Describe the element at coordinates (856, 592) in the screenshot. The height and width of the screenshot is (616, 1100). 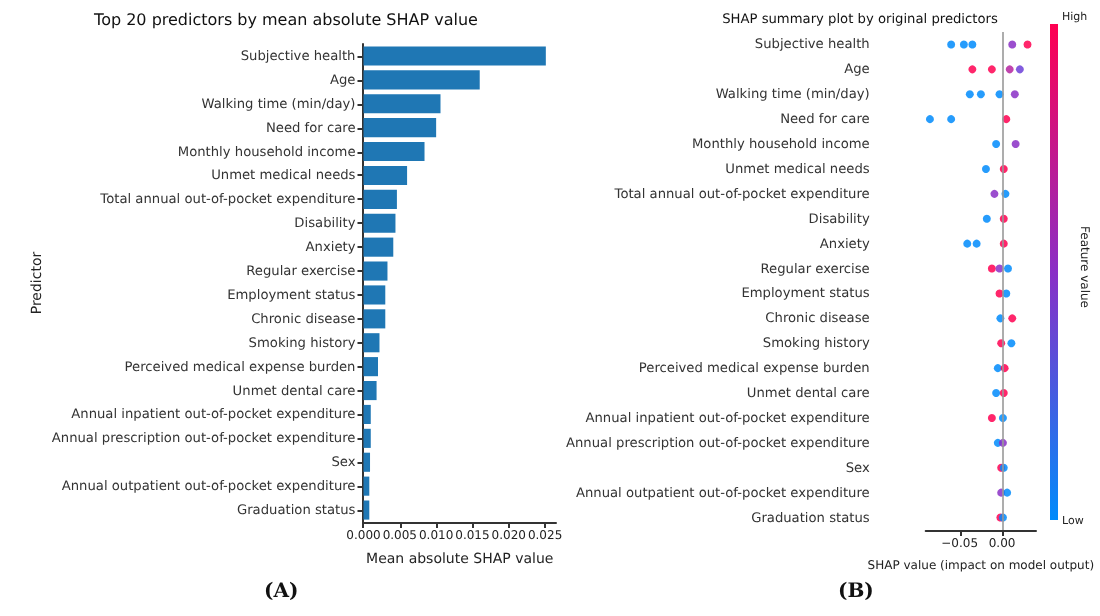
I see `text: (B)` at that location.